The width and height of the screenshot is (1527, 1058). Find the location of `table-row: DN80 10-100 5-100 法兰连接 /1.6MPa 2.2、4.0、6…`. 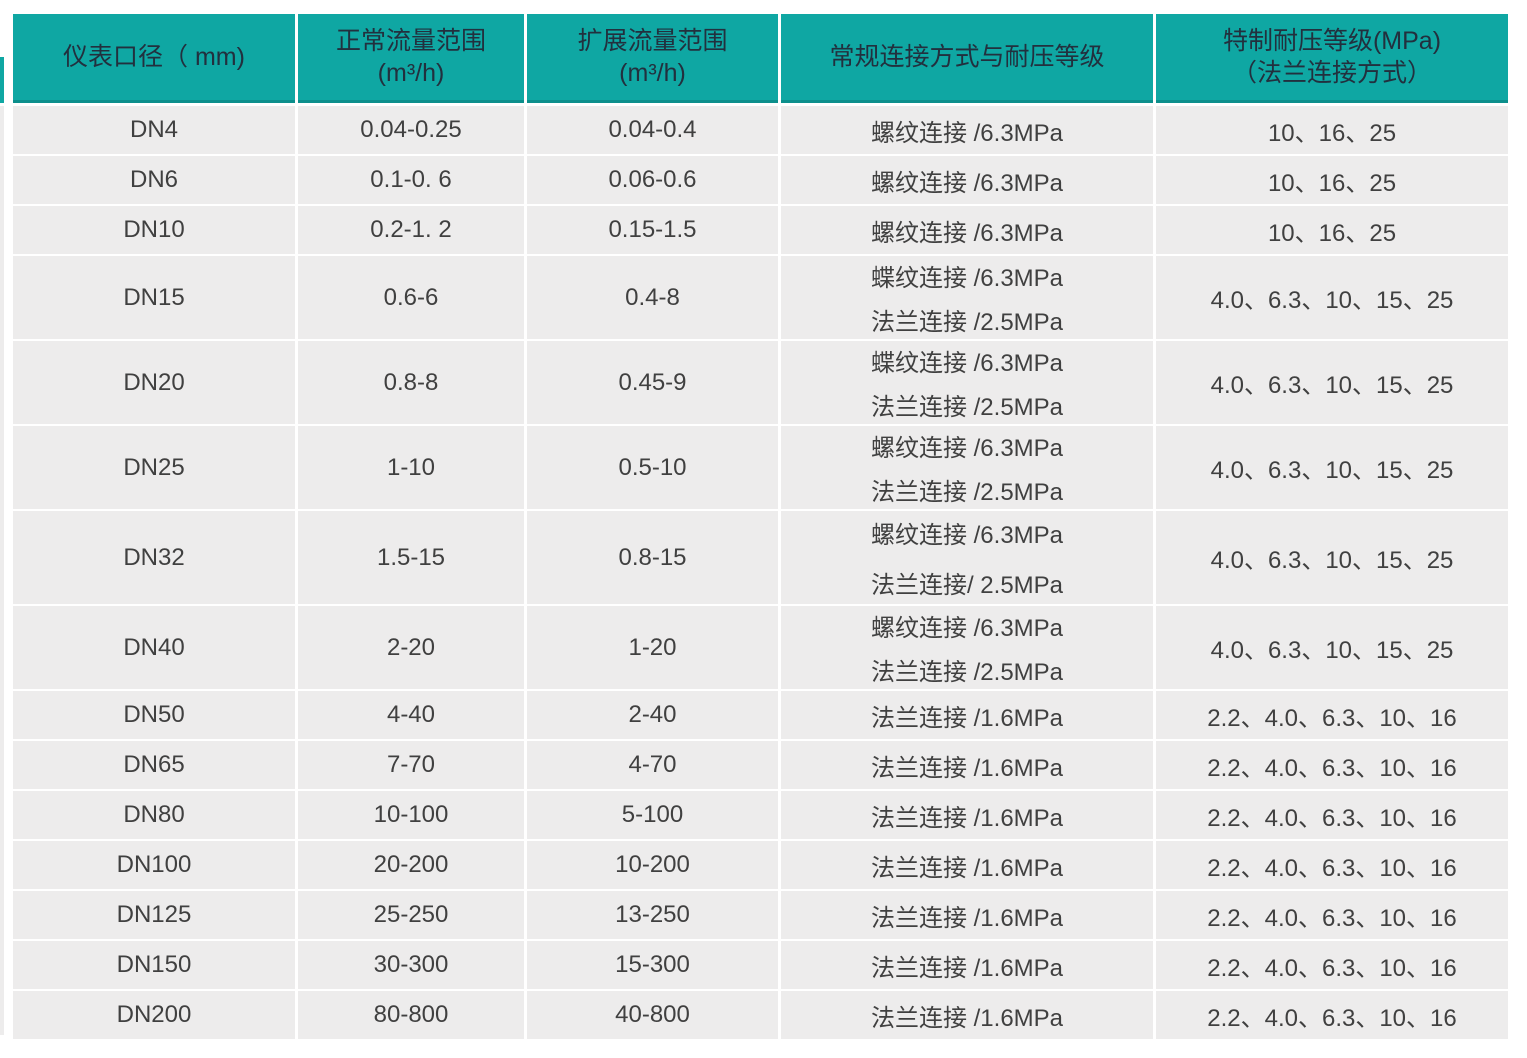

table-row: DN80 10-100 5-100 法兰连接 /1.6MPa 2.2、4.0、6… is located at coordinates (760, 815).